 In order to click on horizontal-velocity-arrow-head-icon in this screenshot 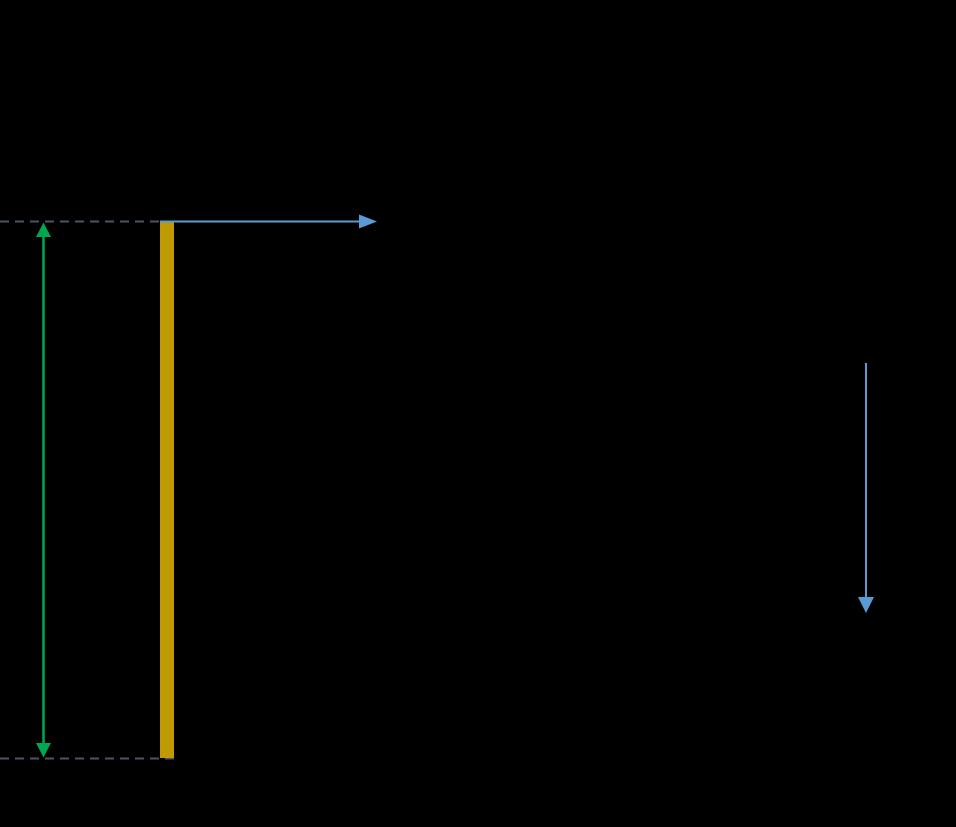, I will do `click(368, 221)`.